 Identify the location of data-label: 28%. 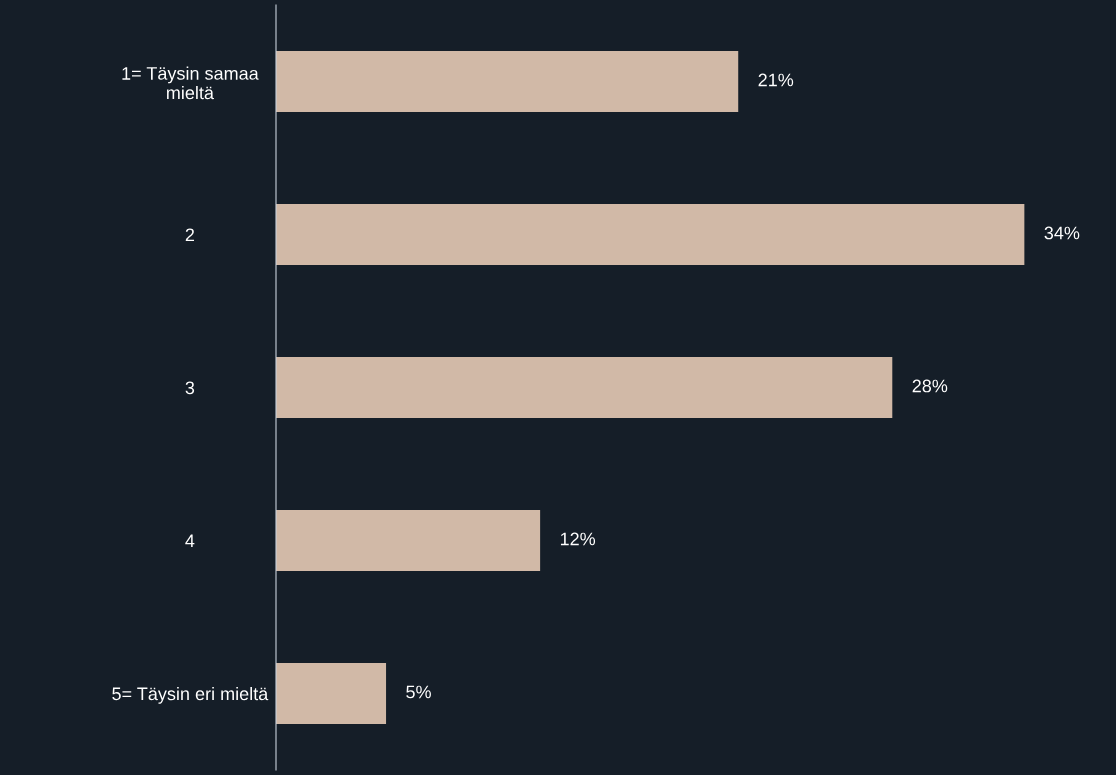
(930, 386).